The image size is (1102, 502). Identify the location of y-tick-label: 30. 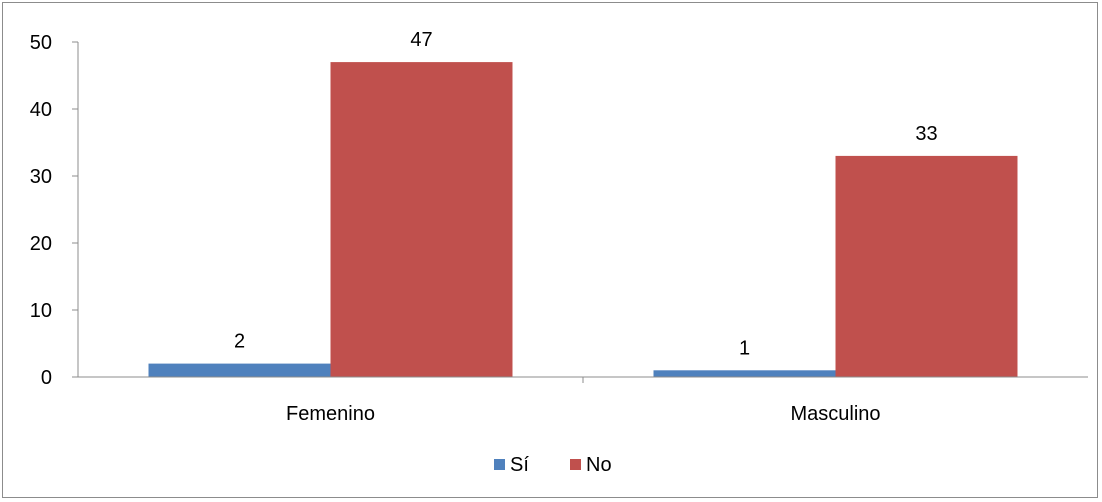
(41, 177).